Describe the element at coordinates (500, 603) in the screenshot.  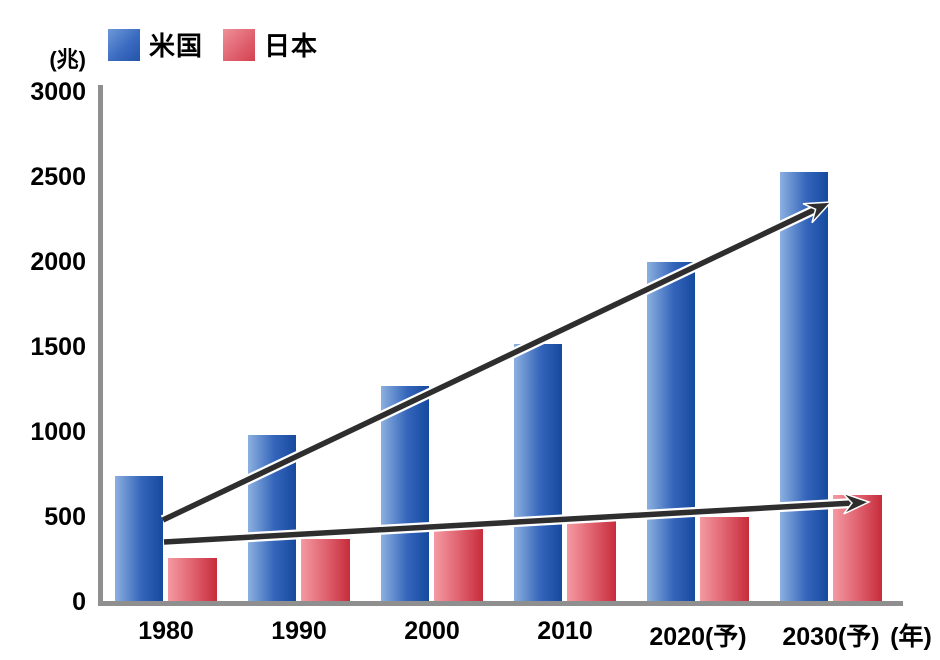
I see `x-axis-line` at that location.